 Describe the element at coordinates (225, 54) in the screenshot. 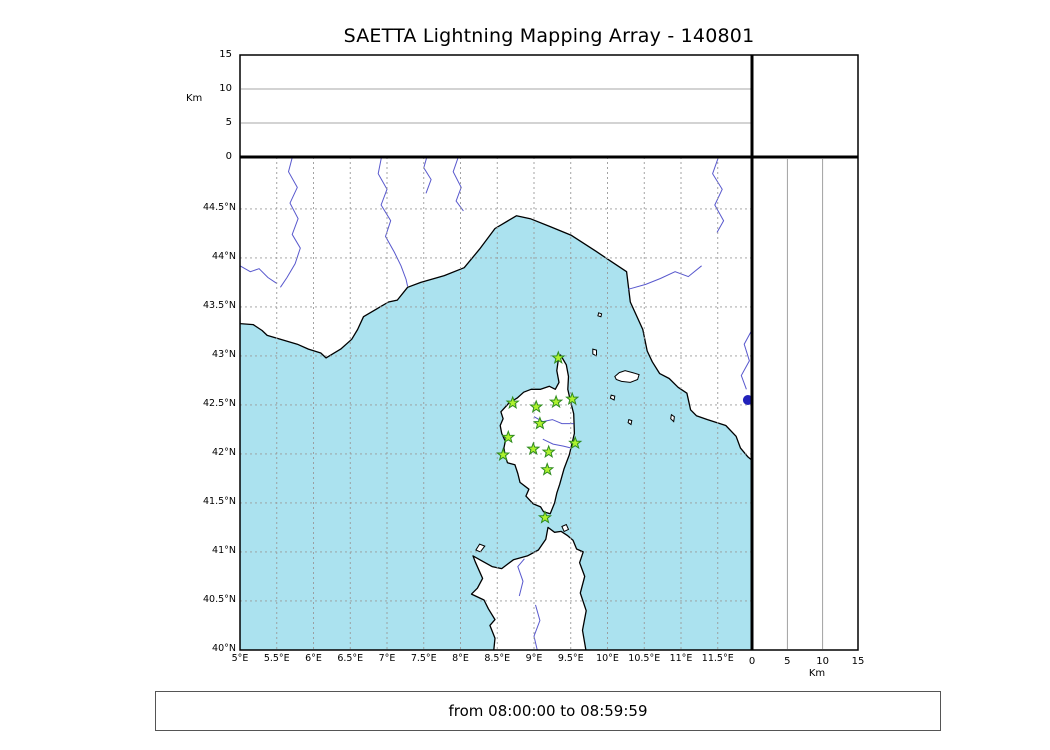

I see `alt-tick-label-top: 15` at that location.